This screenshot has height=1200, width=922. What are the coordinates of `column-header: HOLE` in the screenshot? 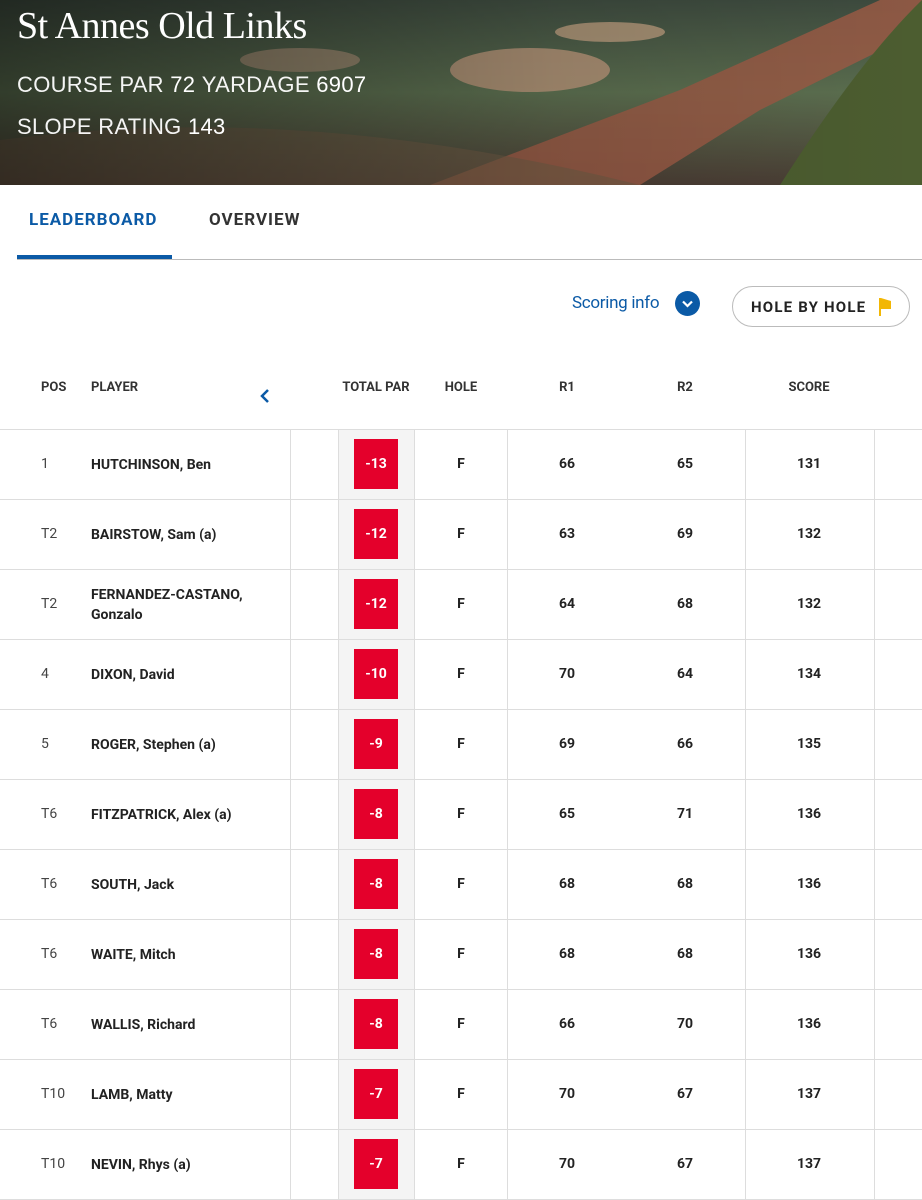 It's located at (461, 387).